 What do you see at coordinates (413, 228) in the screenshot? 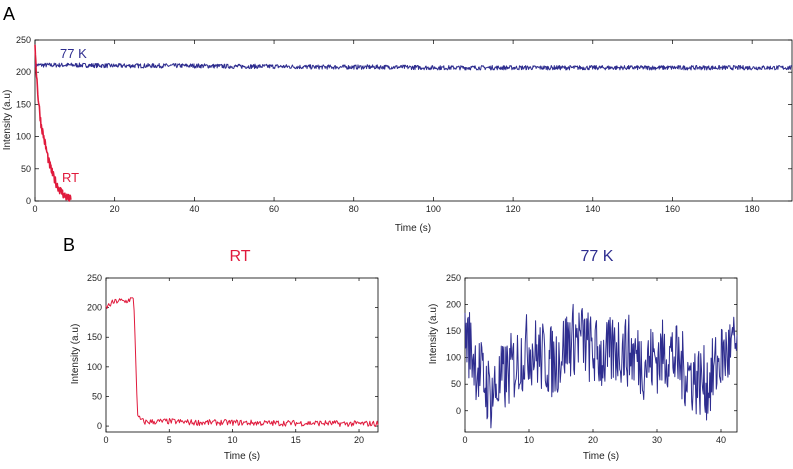
I see `chart-a-xlabel: Time (s)` at bounding box center [413, 228].